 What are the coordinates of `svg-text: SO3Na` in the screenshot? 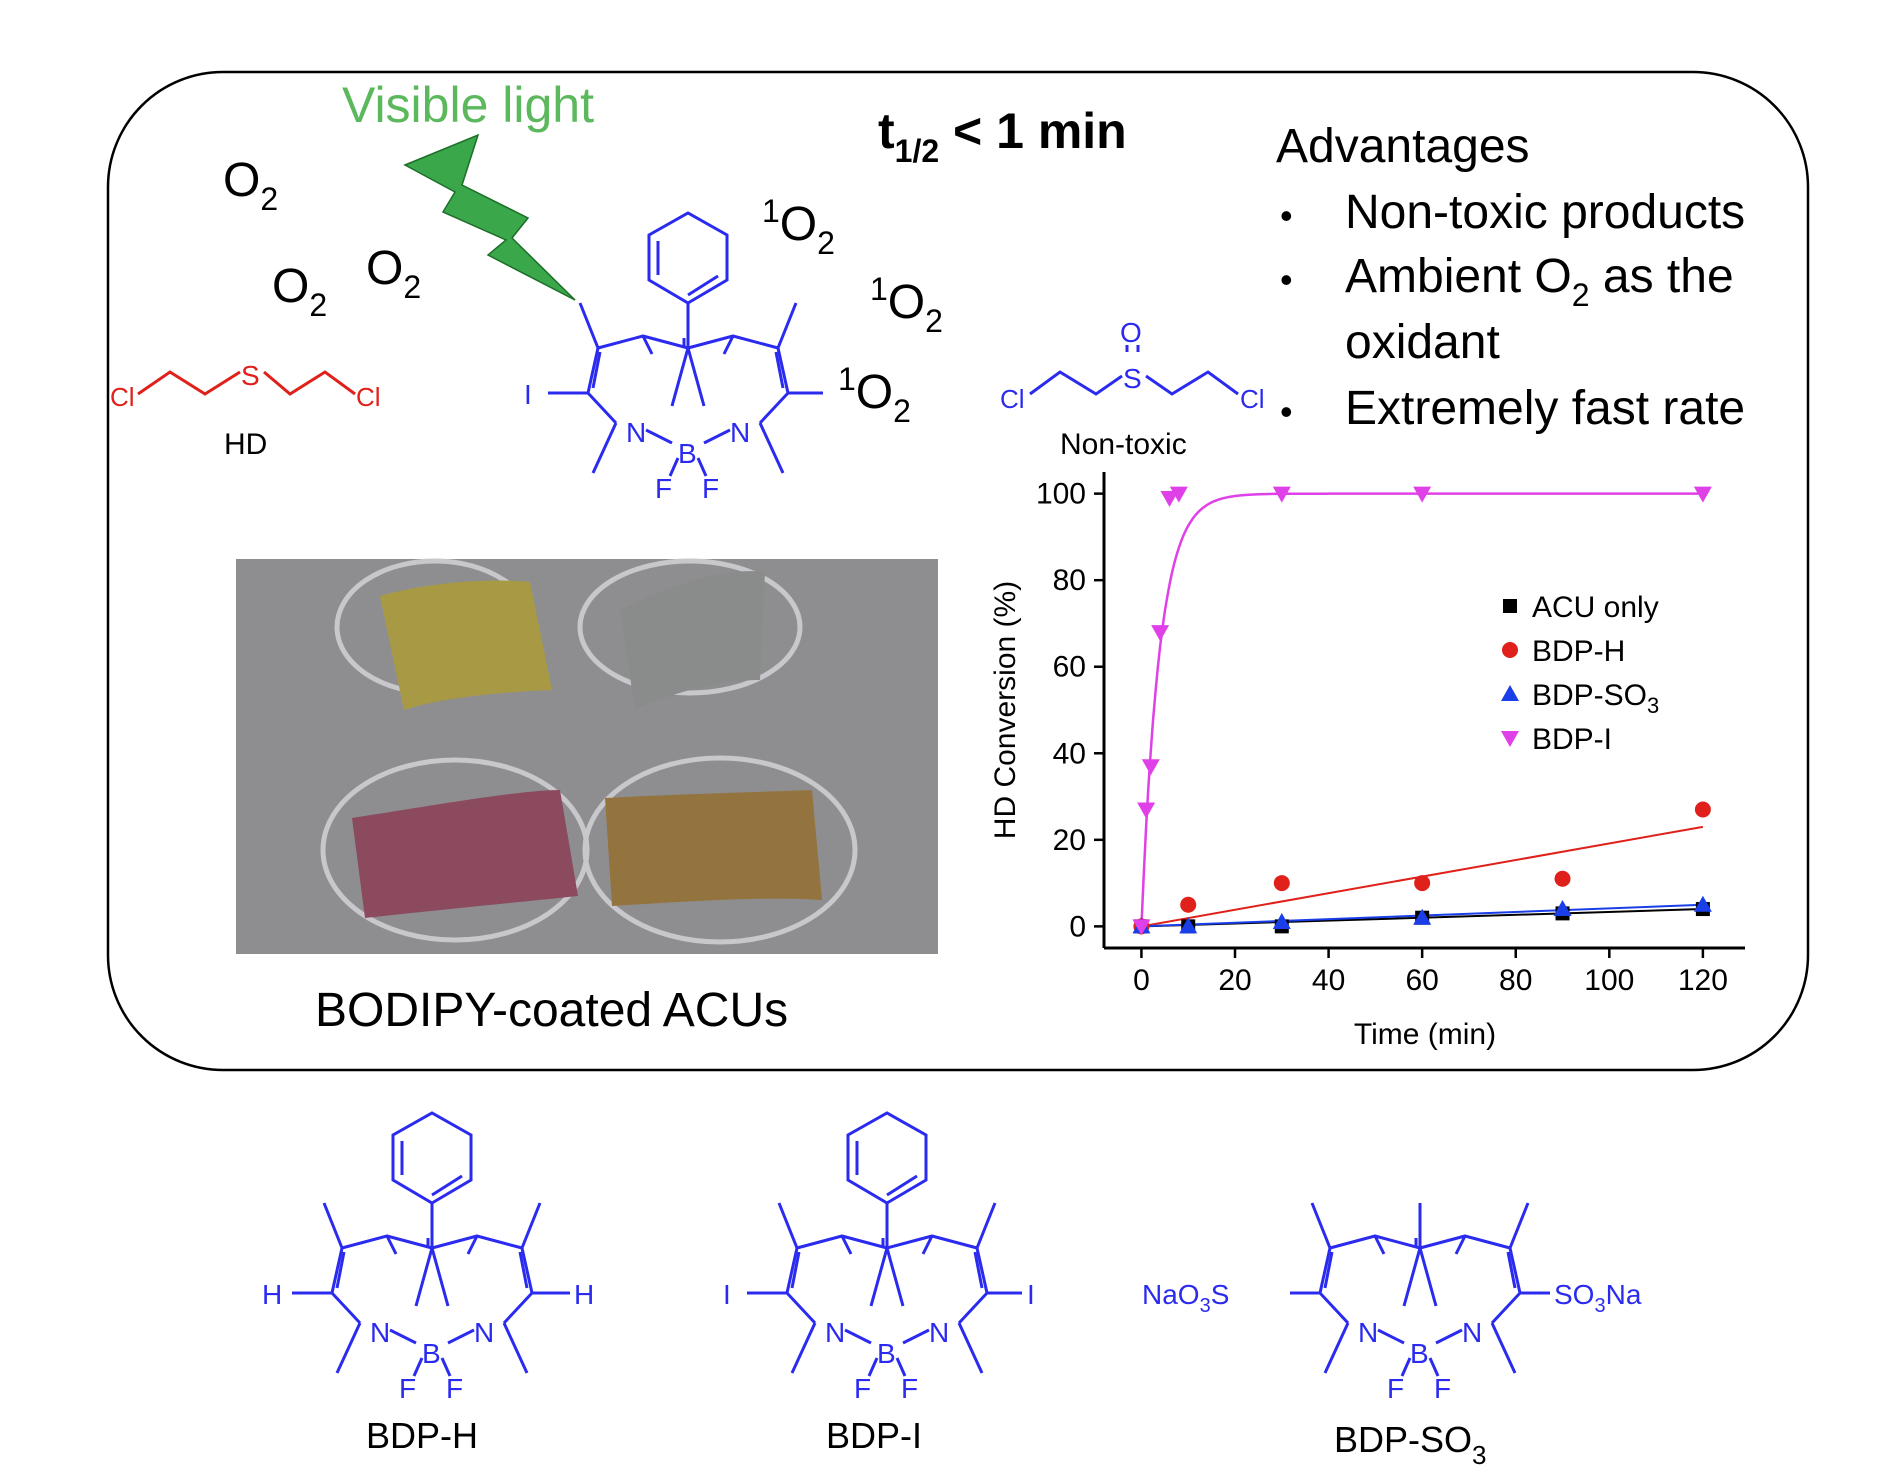 It's located at (1598, 1298).